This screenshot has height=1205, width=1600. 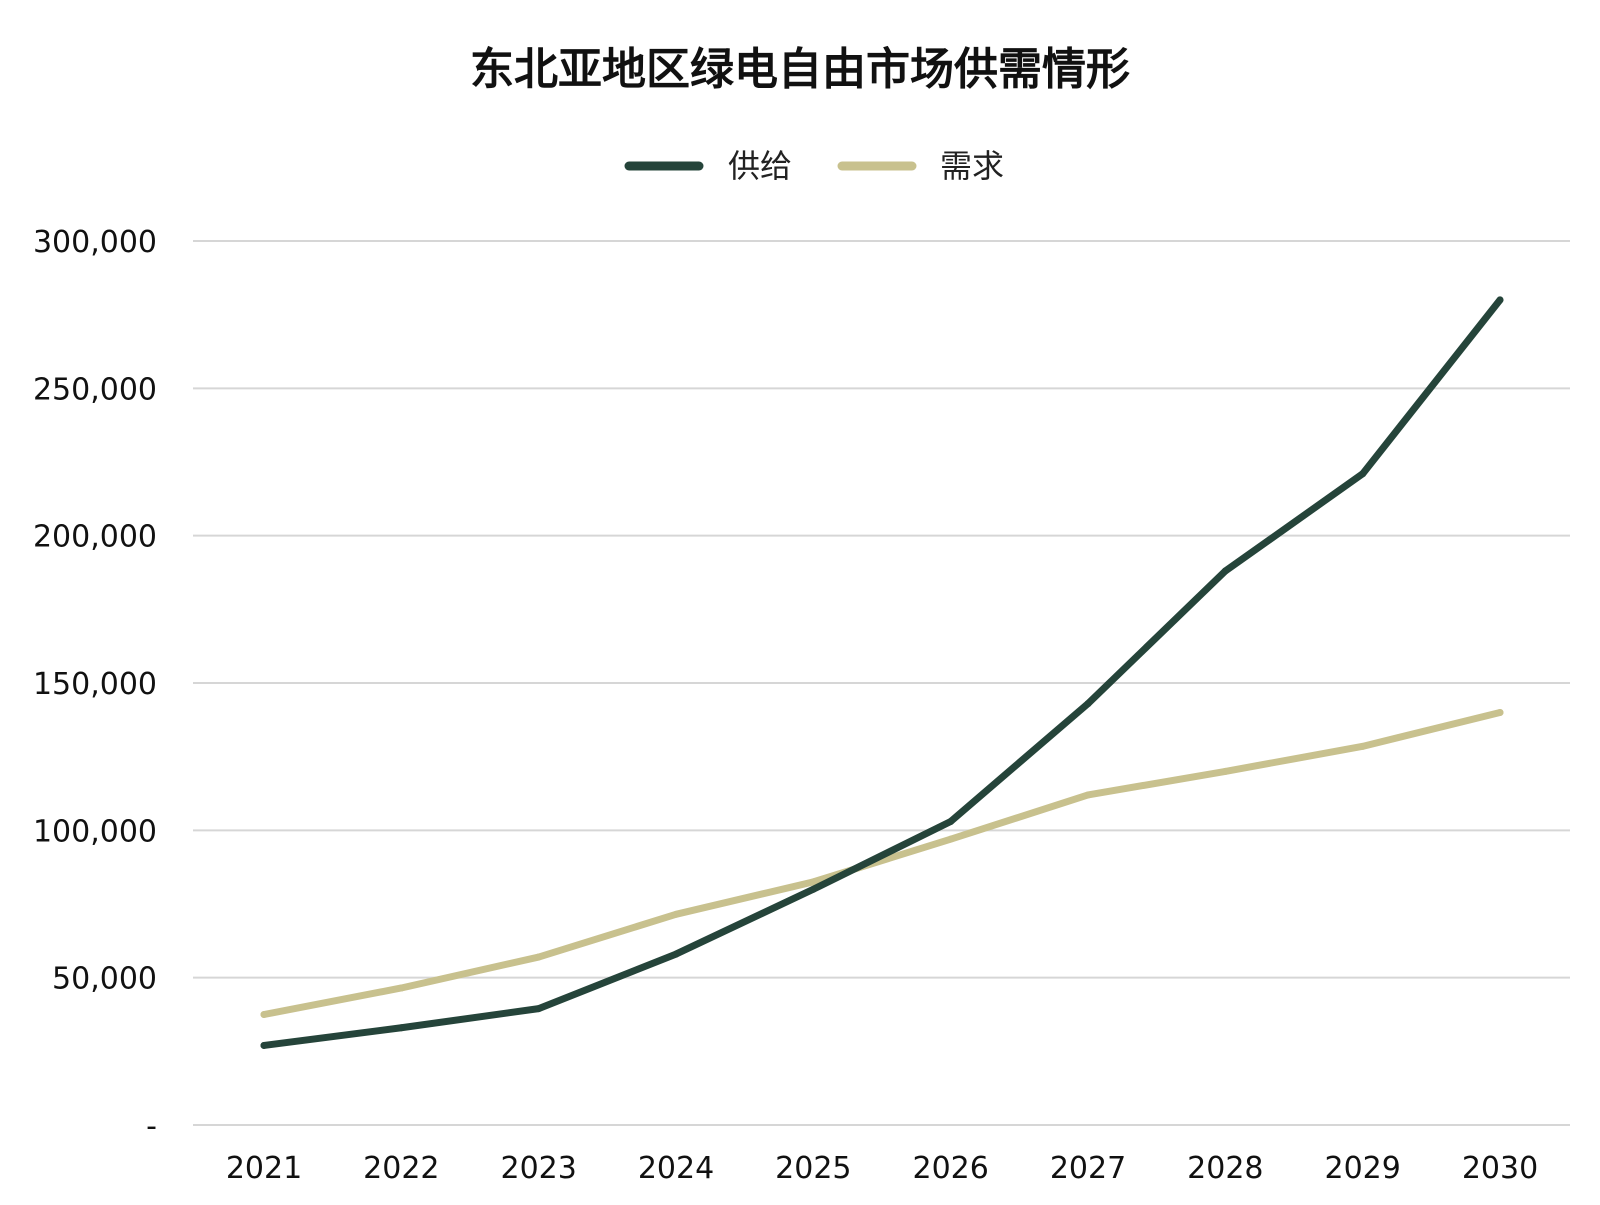 I want to click on legend-label-0: 供给, so click(x=760, y=166).